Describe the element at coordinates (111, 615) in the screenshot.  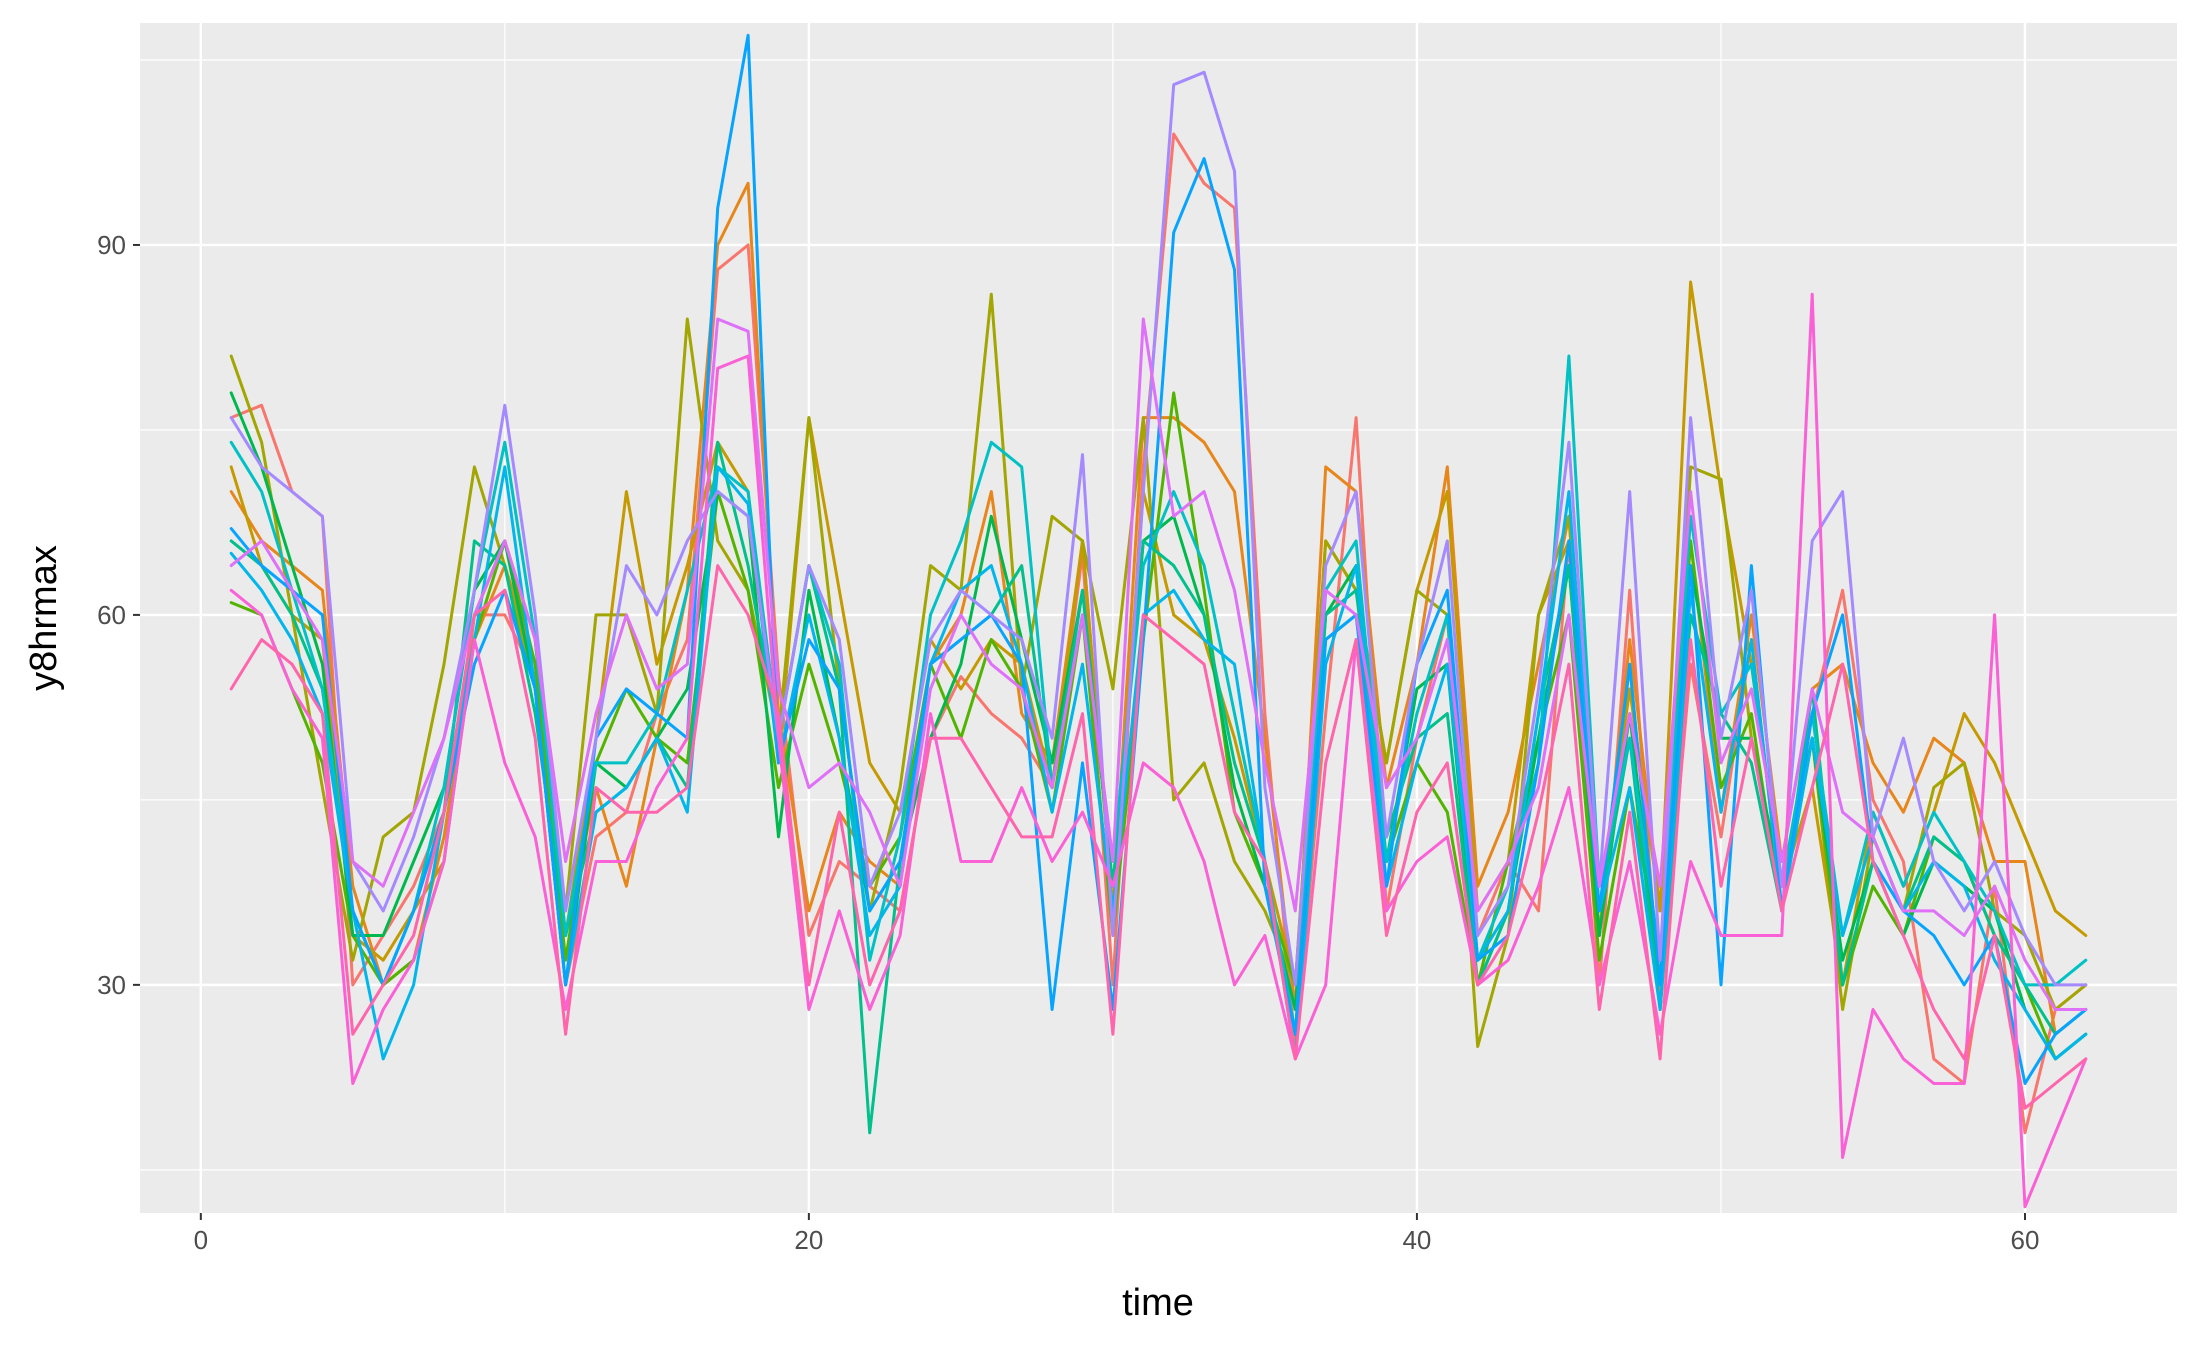
I see `y-tick-label: 60` at that location.